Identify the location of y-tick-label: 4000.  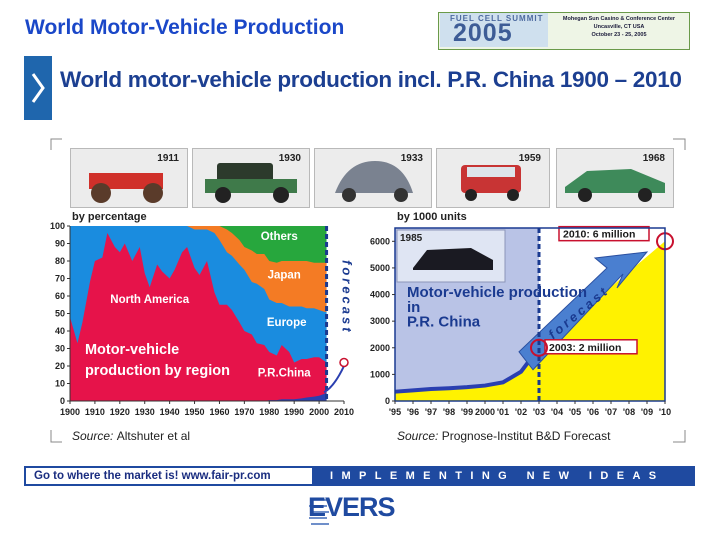
(380, 295).